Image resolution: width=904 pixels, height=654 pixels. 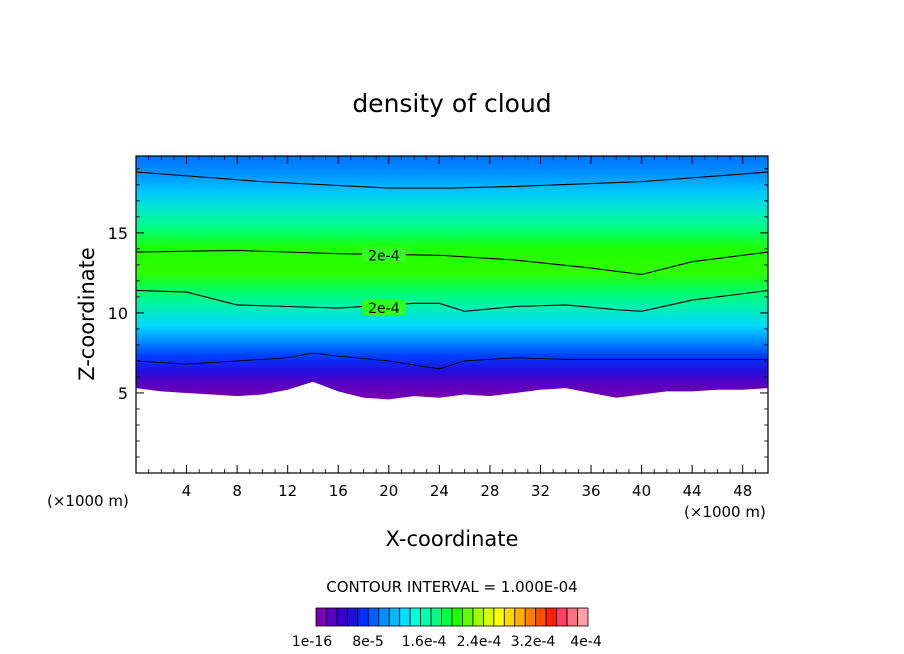 What do you see at coordinates (586, 642) in the screenshot?
I see `colorbar-label: 4e-4` at bounding box center [586, 642].